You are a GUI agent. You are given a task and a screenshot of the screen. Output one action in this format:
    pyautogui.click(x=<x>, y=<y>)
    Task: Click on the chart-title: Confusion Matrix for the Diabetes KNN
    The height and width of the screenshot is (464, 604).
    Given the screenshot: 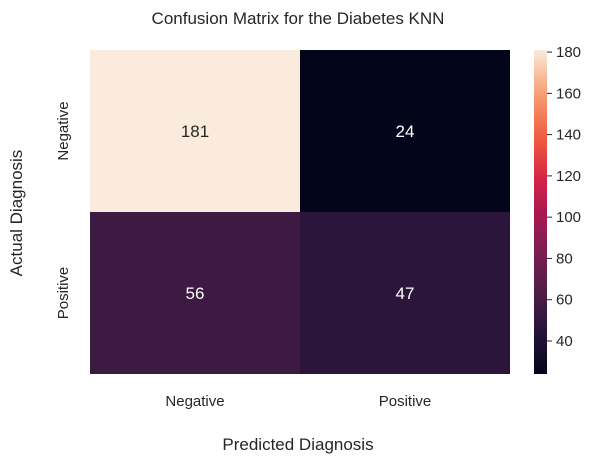 What is the action you would take?
    pyautogui.click(x=298, y=18)
    